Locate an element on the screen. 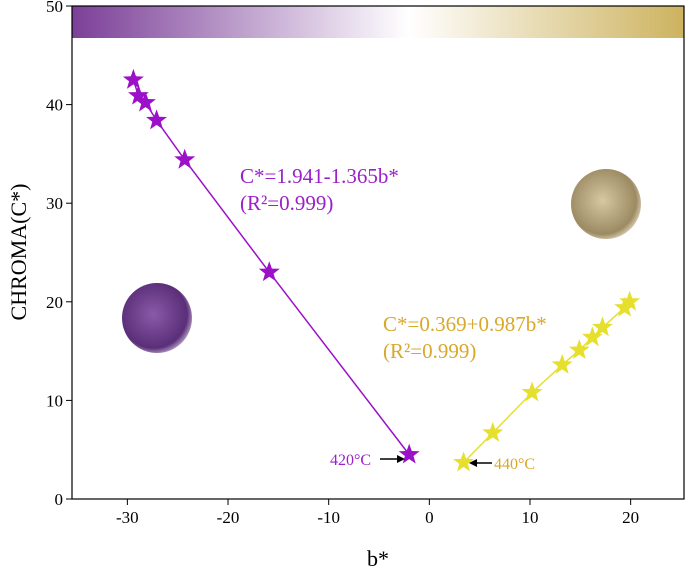 The image size is (685, 578). y-tick-label: 50 is located at coordinates (54, 8).